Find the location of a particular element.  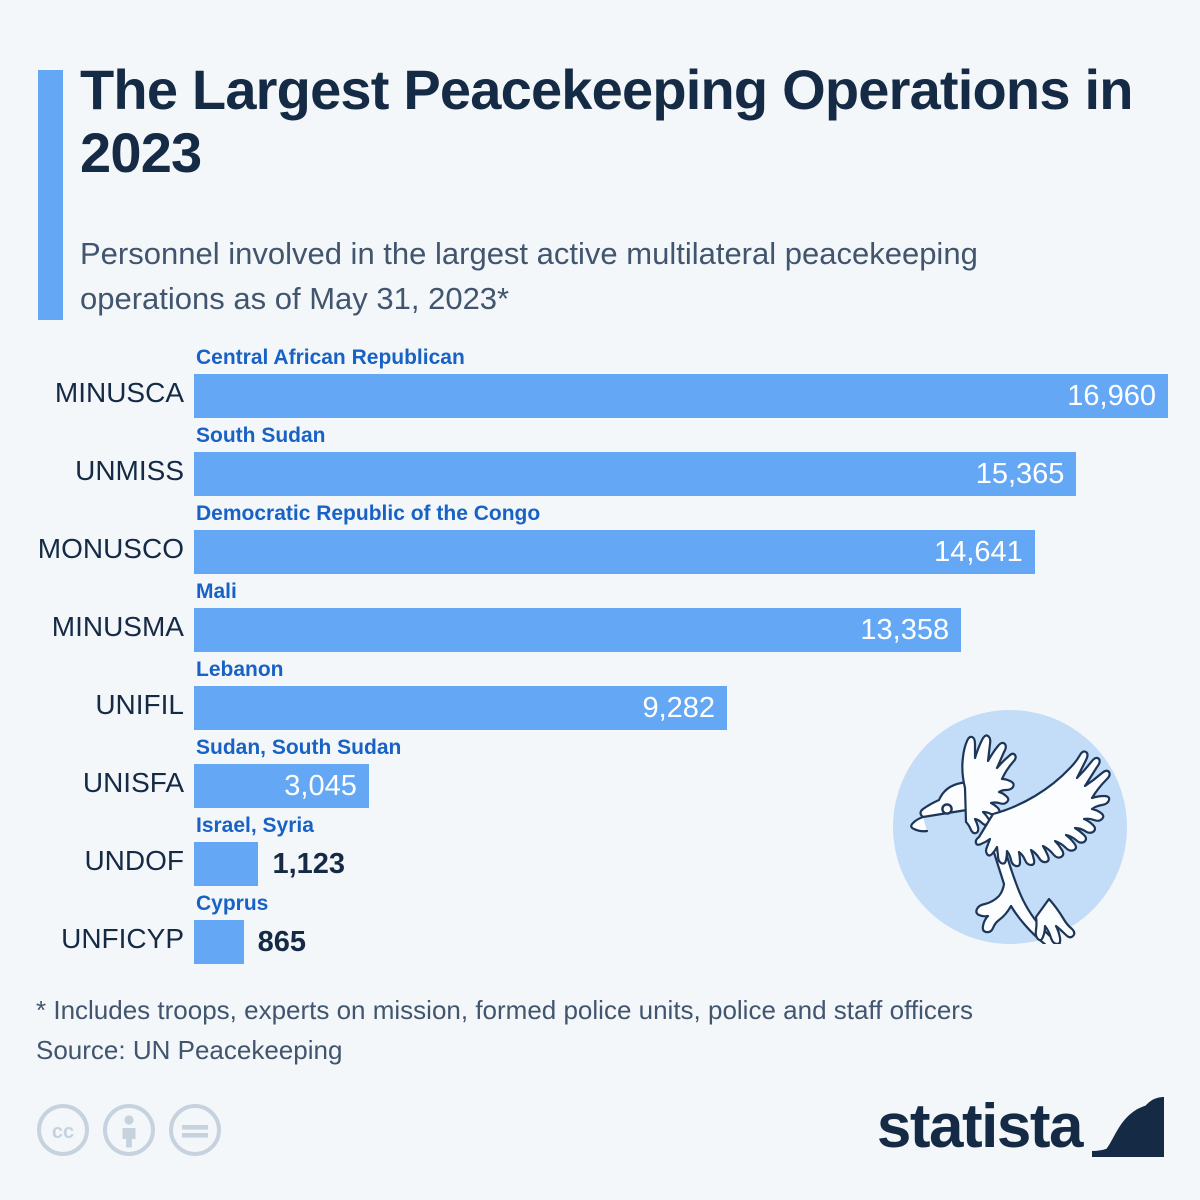

chart-row: Mali MINUSMA 13,358 is located at coordinates (600, 617).